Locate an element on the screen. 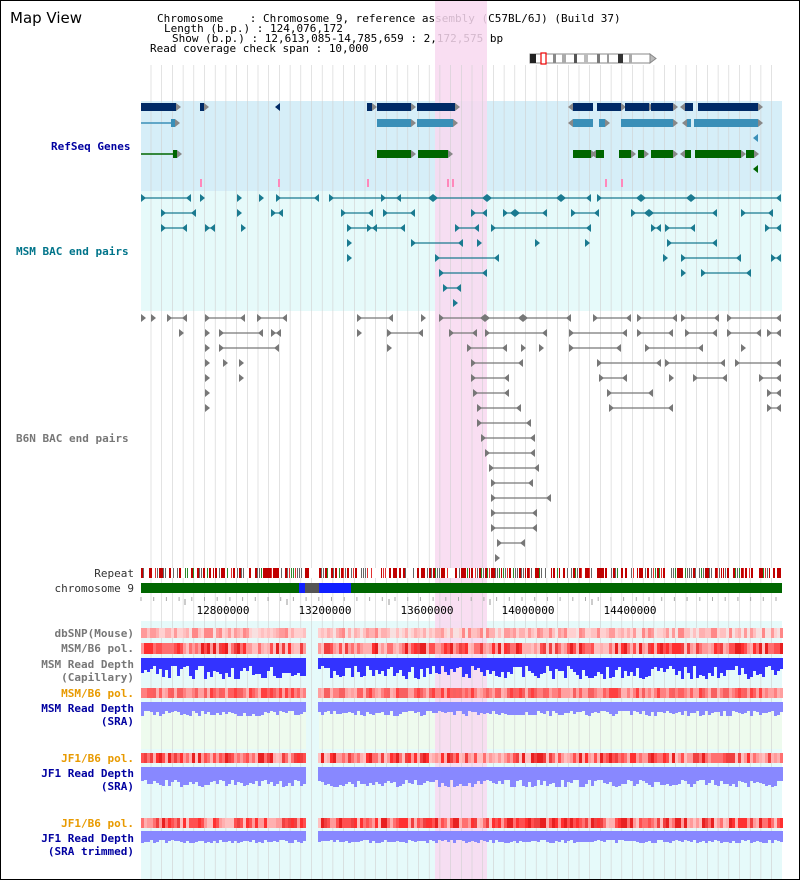  msm-bac-label: MSM BAC end pairs is located at coordinates (72, 251).